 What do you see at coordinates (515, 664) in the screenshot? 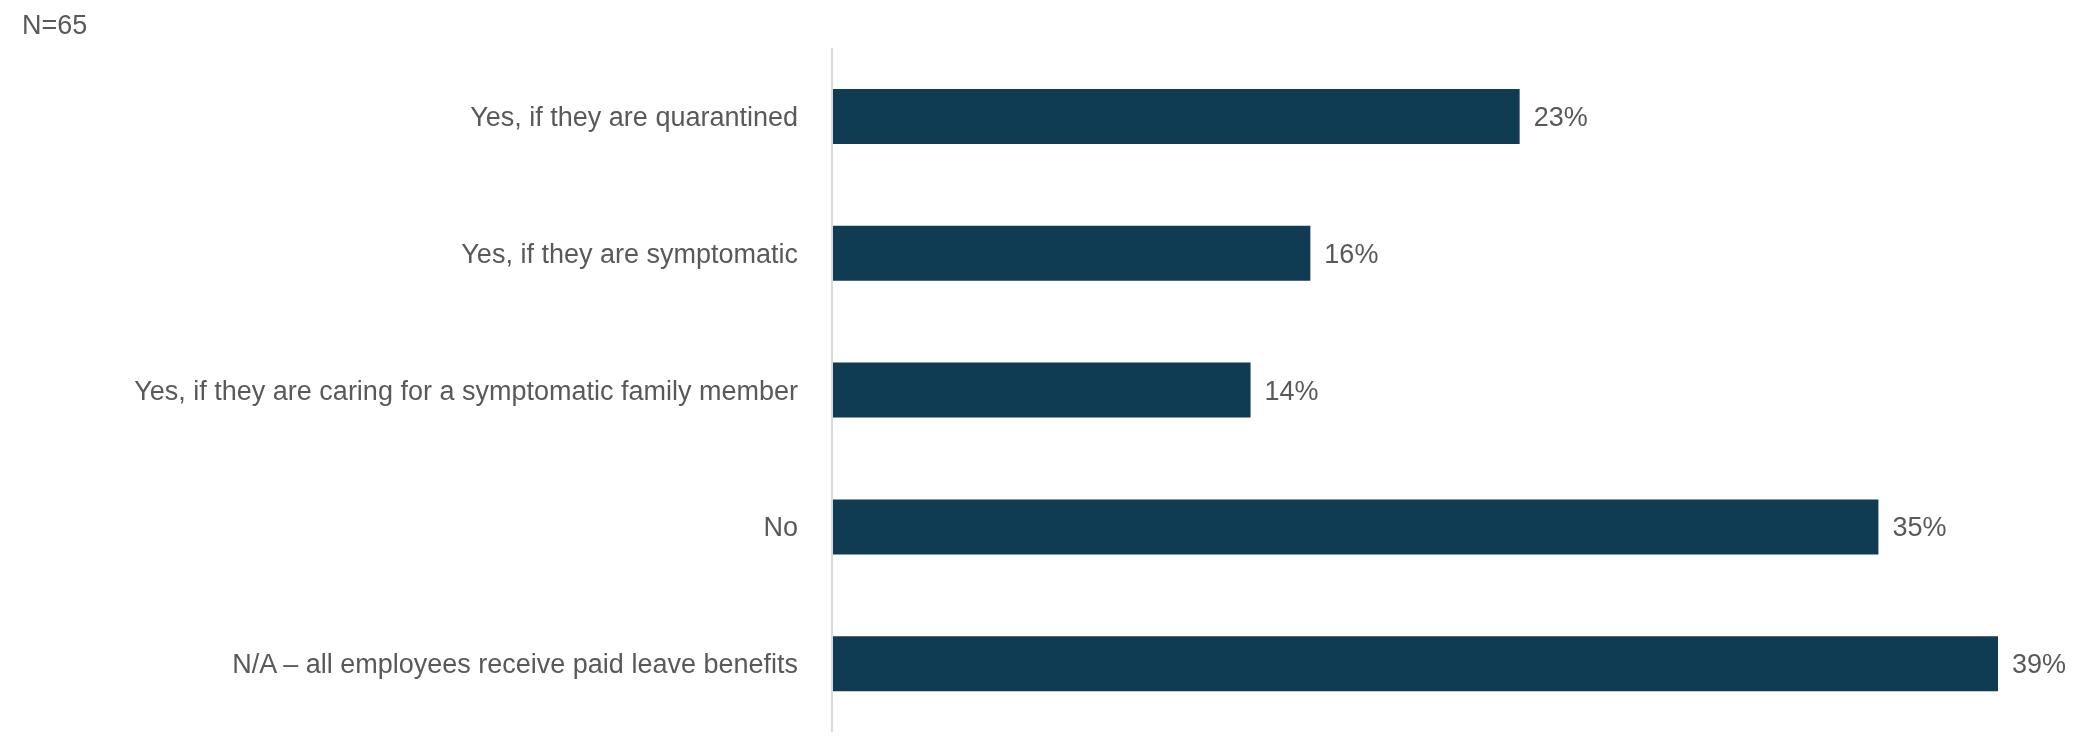
I see `y-tick-label: N/A – all employees receive paid leave benefits` at bounding box center [515, 664].